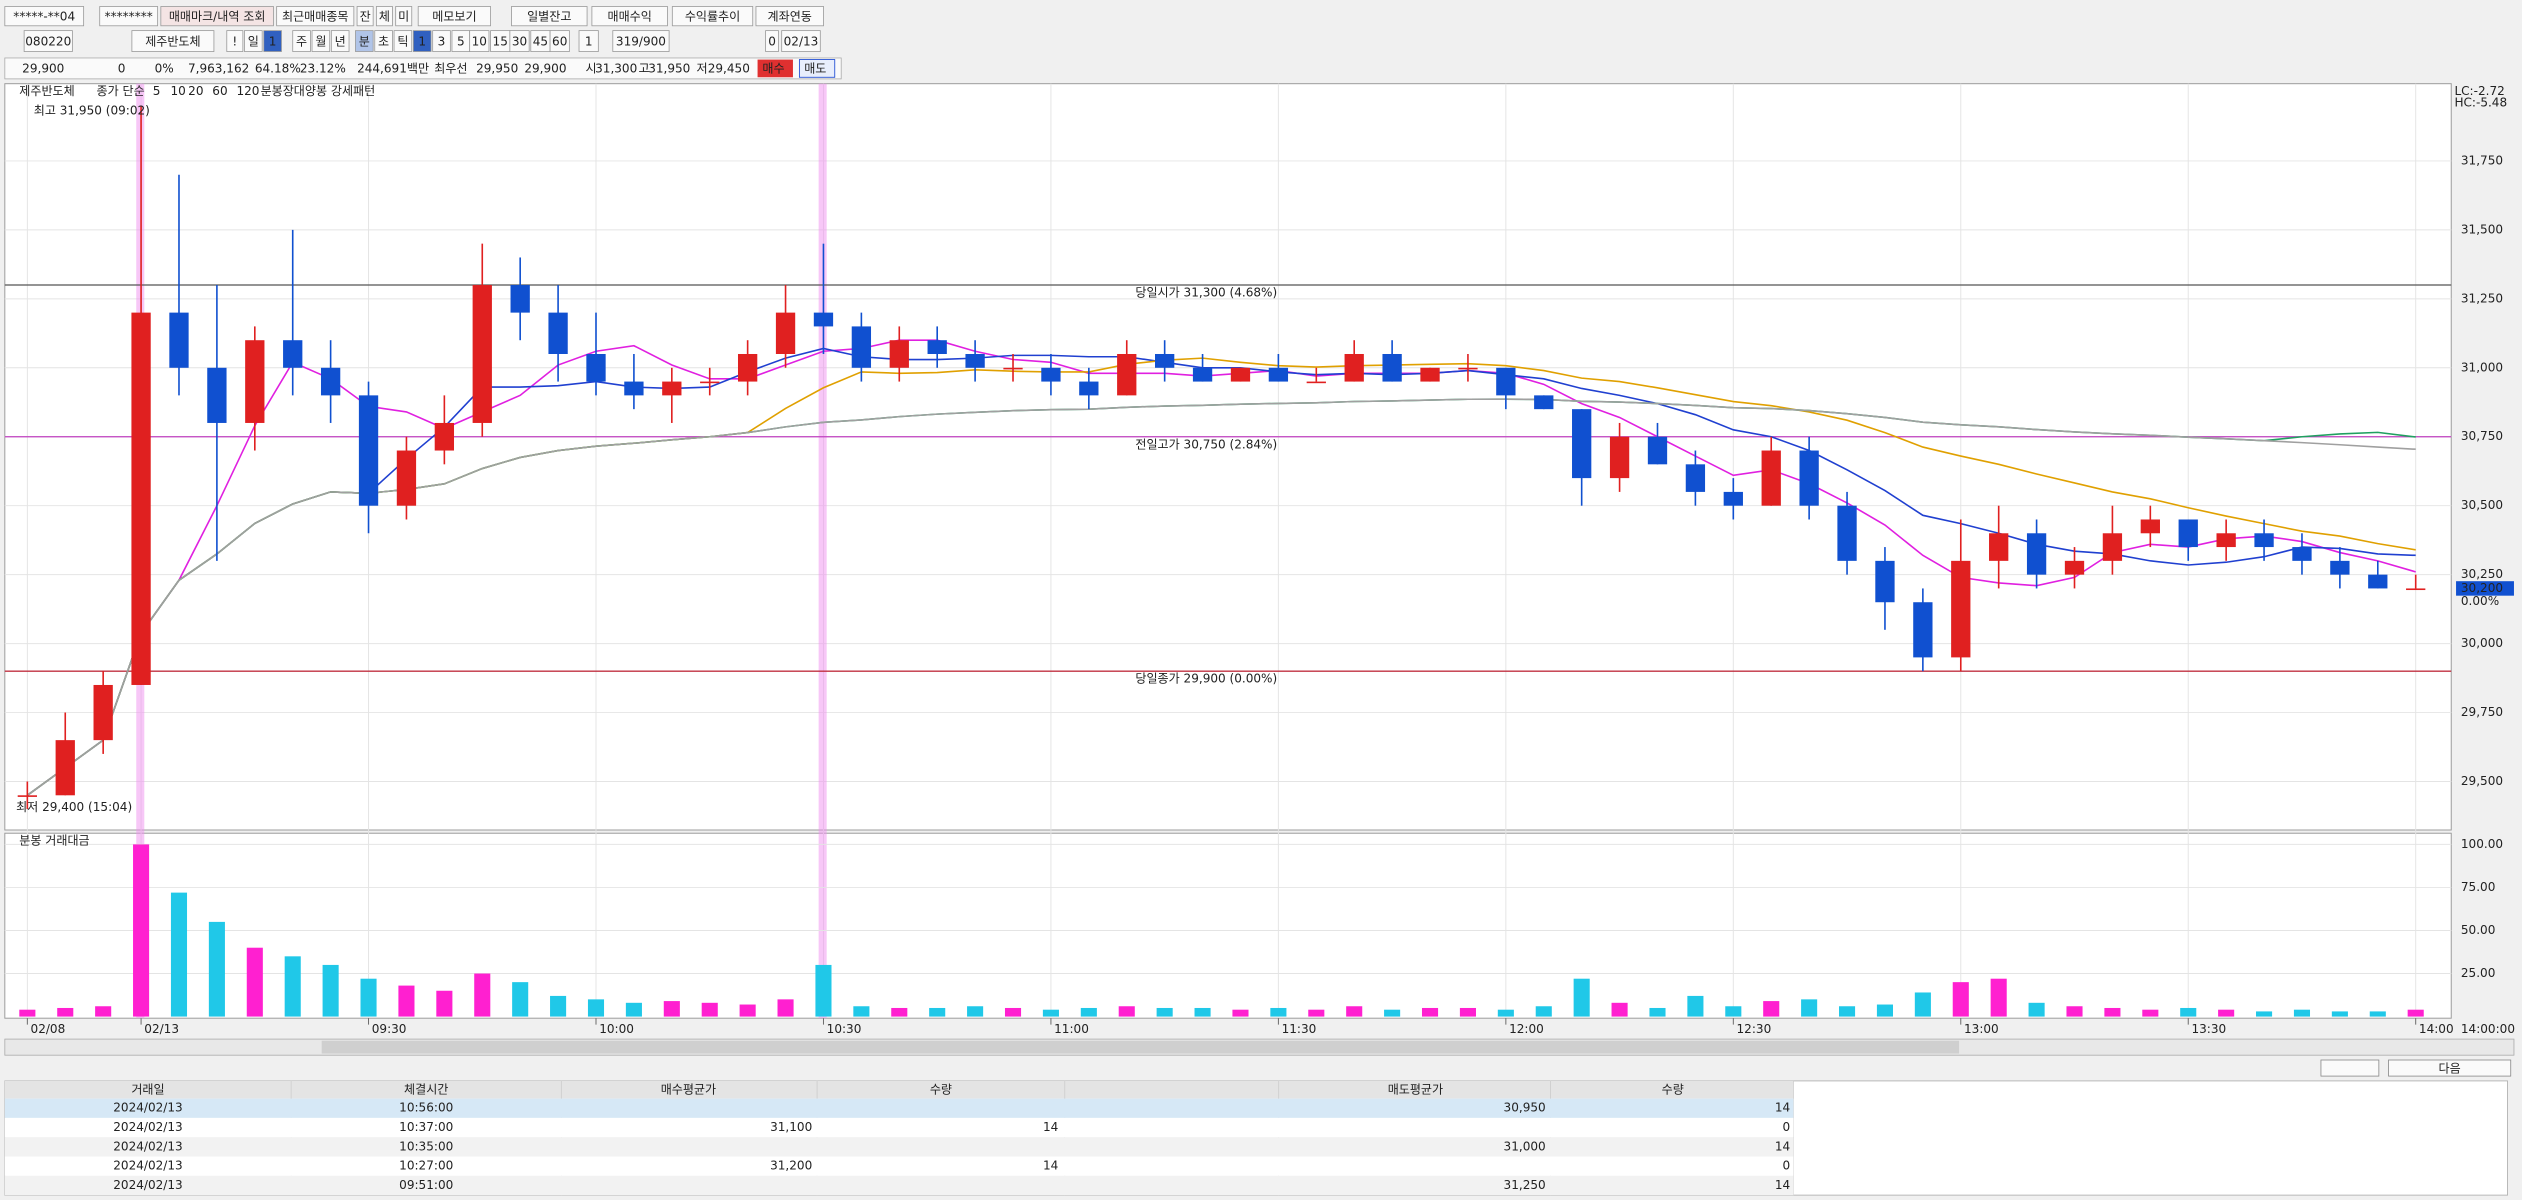 This screenshot has width=2522, height=1200. I want to click on toolbar-label: 매매수익, so click(630, 16).